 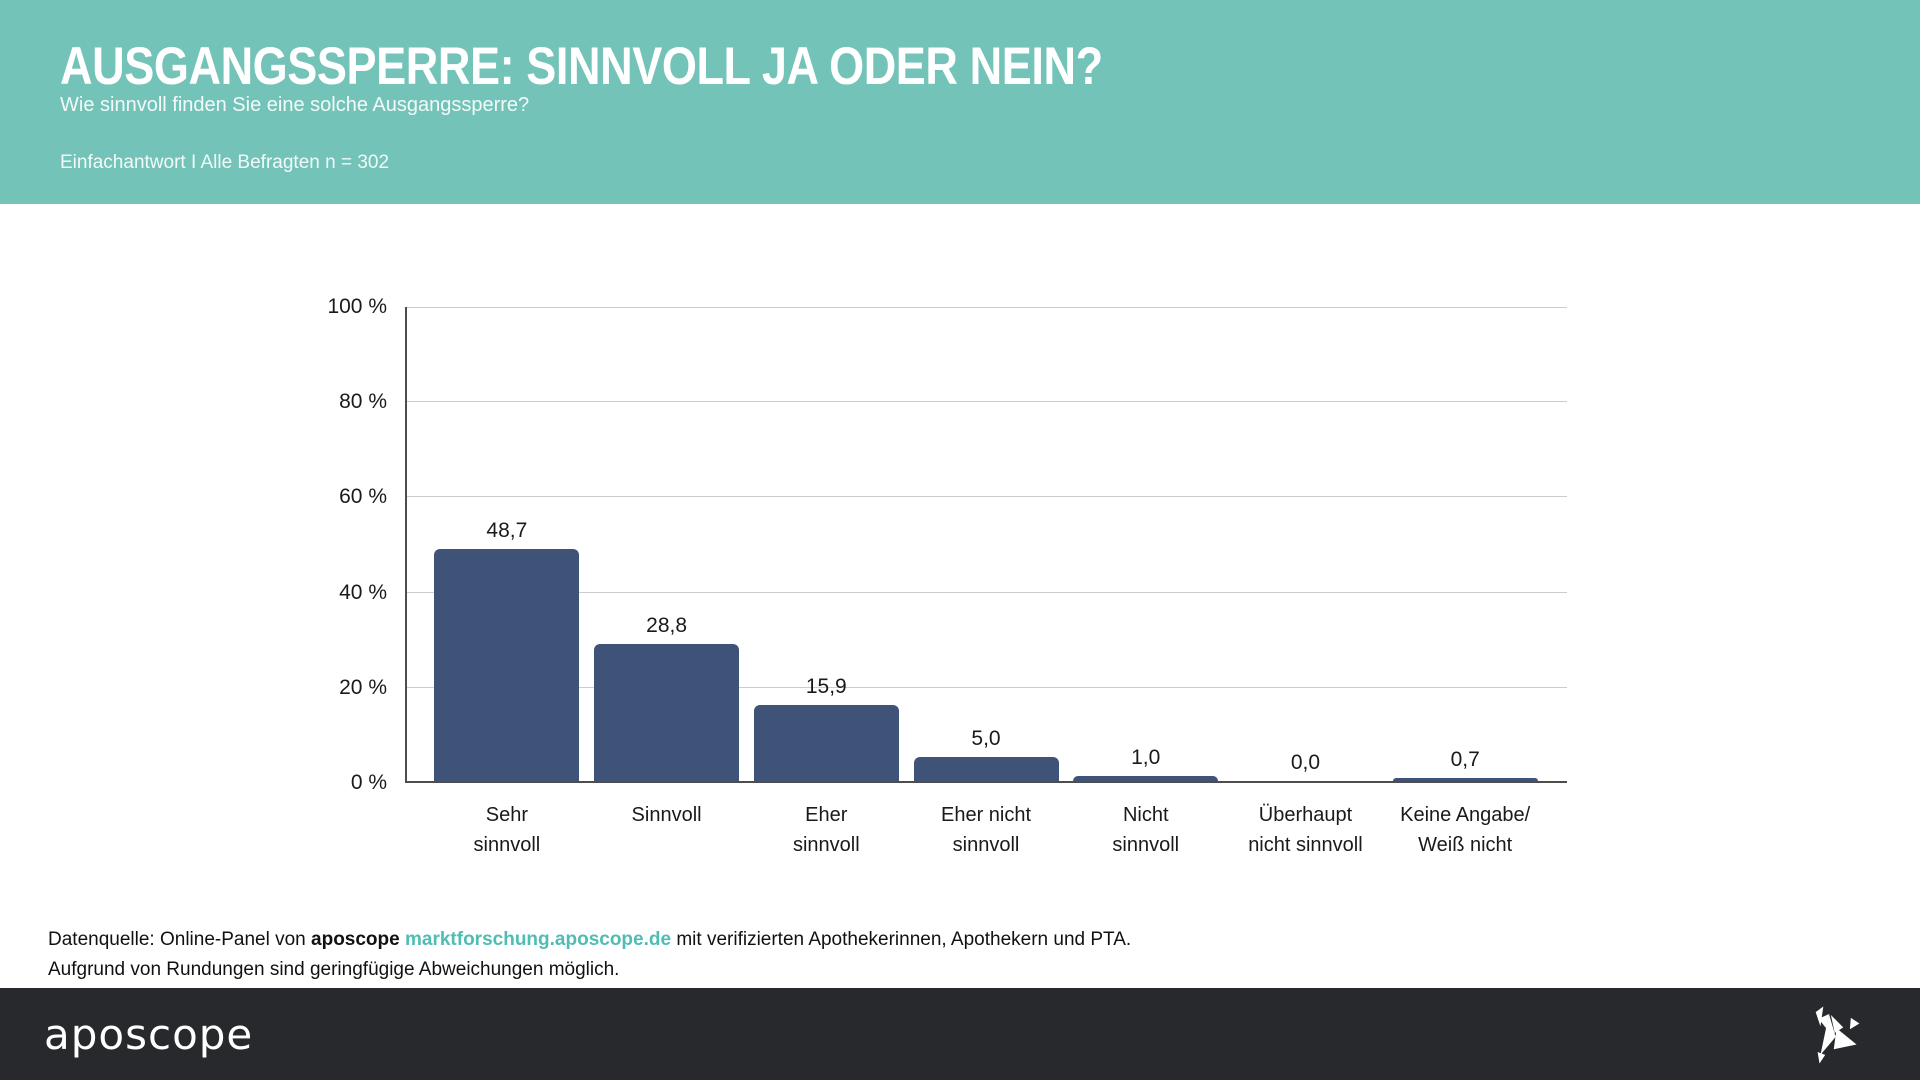 What do you see at coordinates (538, 939) in the screenshot?
I see `source-link: marktforschung.aposcope.de` at bounding box center [538, 939].